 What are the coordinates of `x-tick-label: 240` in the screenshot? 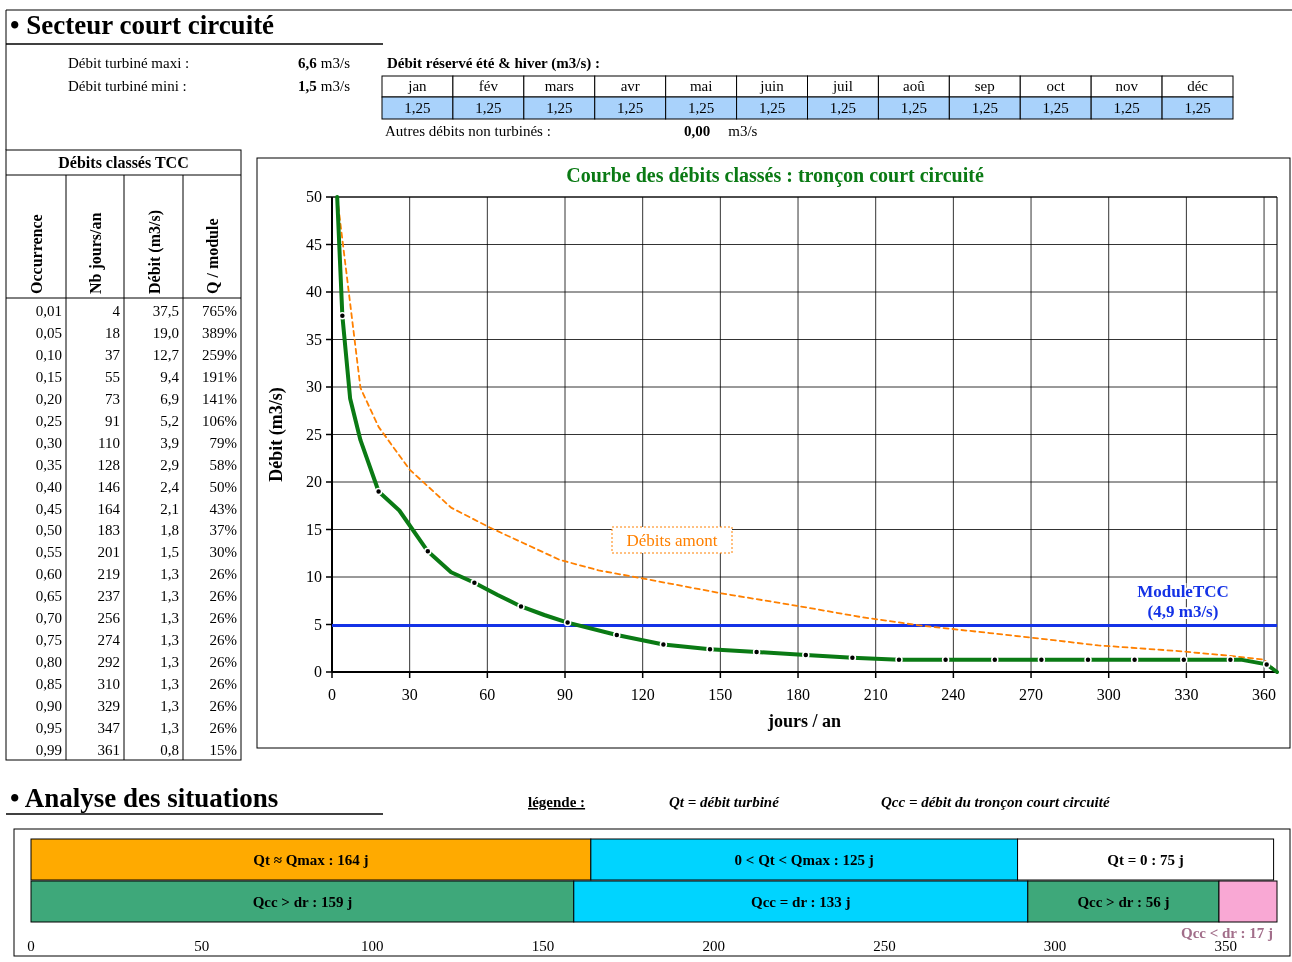 It's located at (953, 694).